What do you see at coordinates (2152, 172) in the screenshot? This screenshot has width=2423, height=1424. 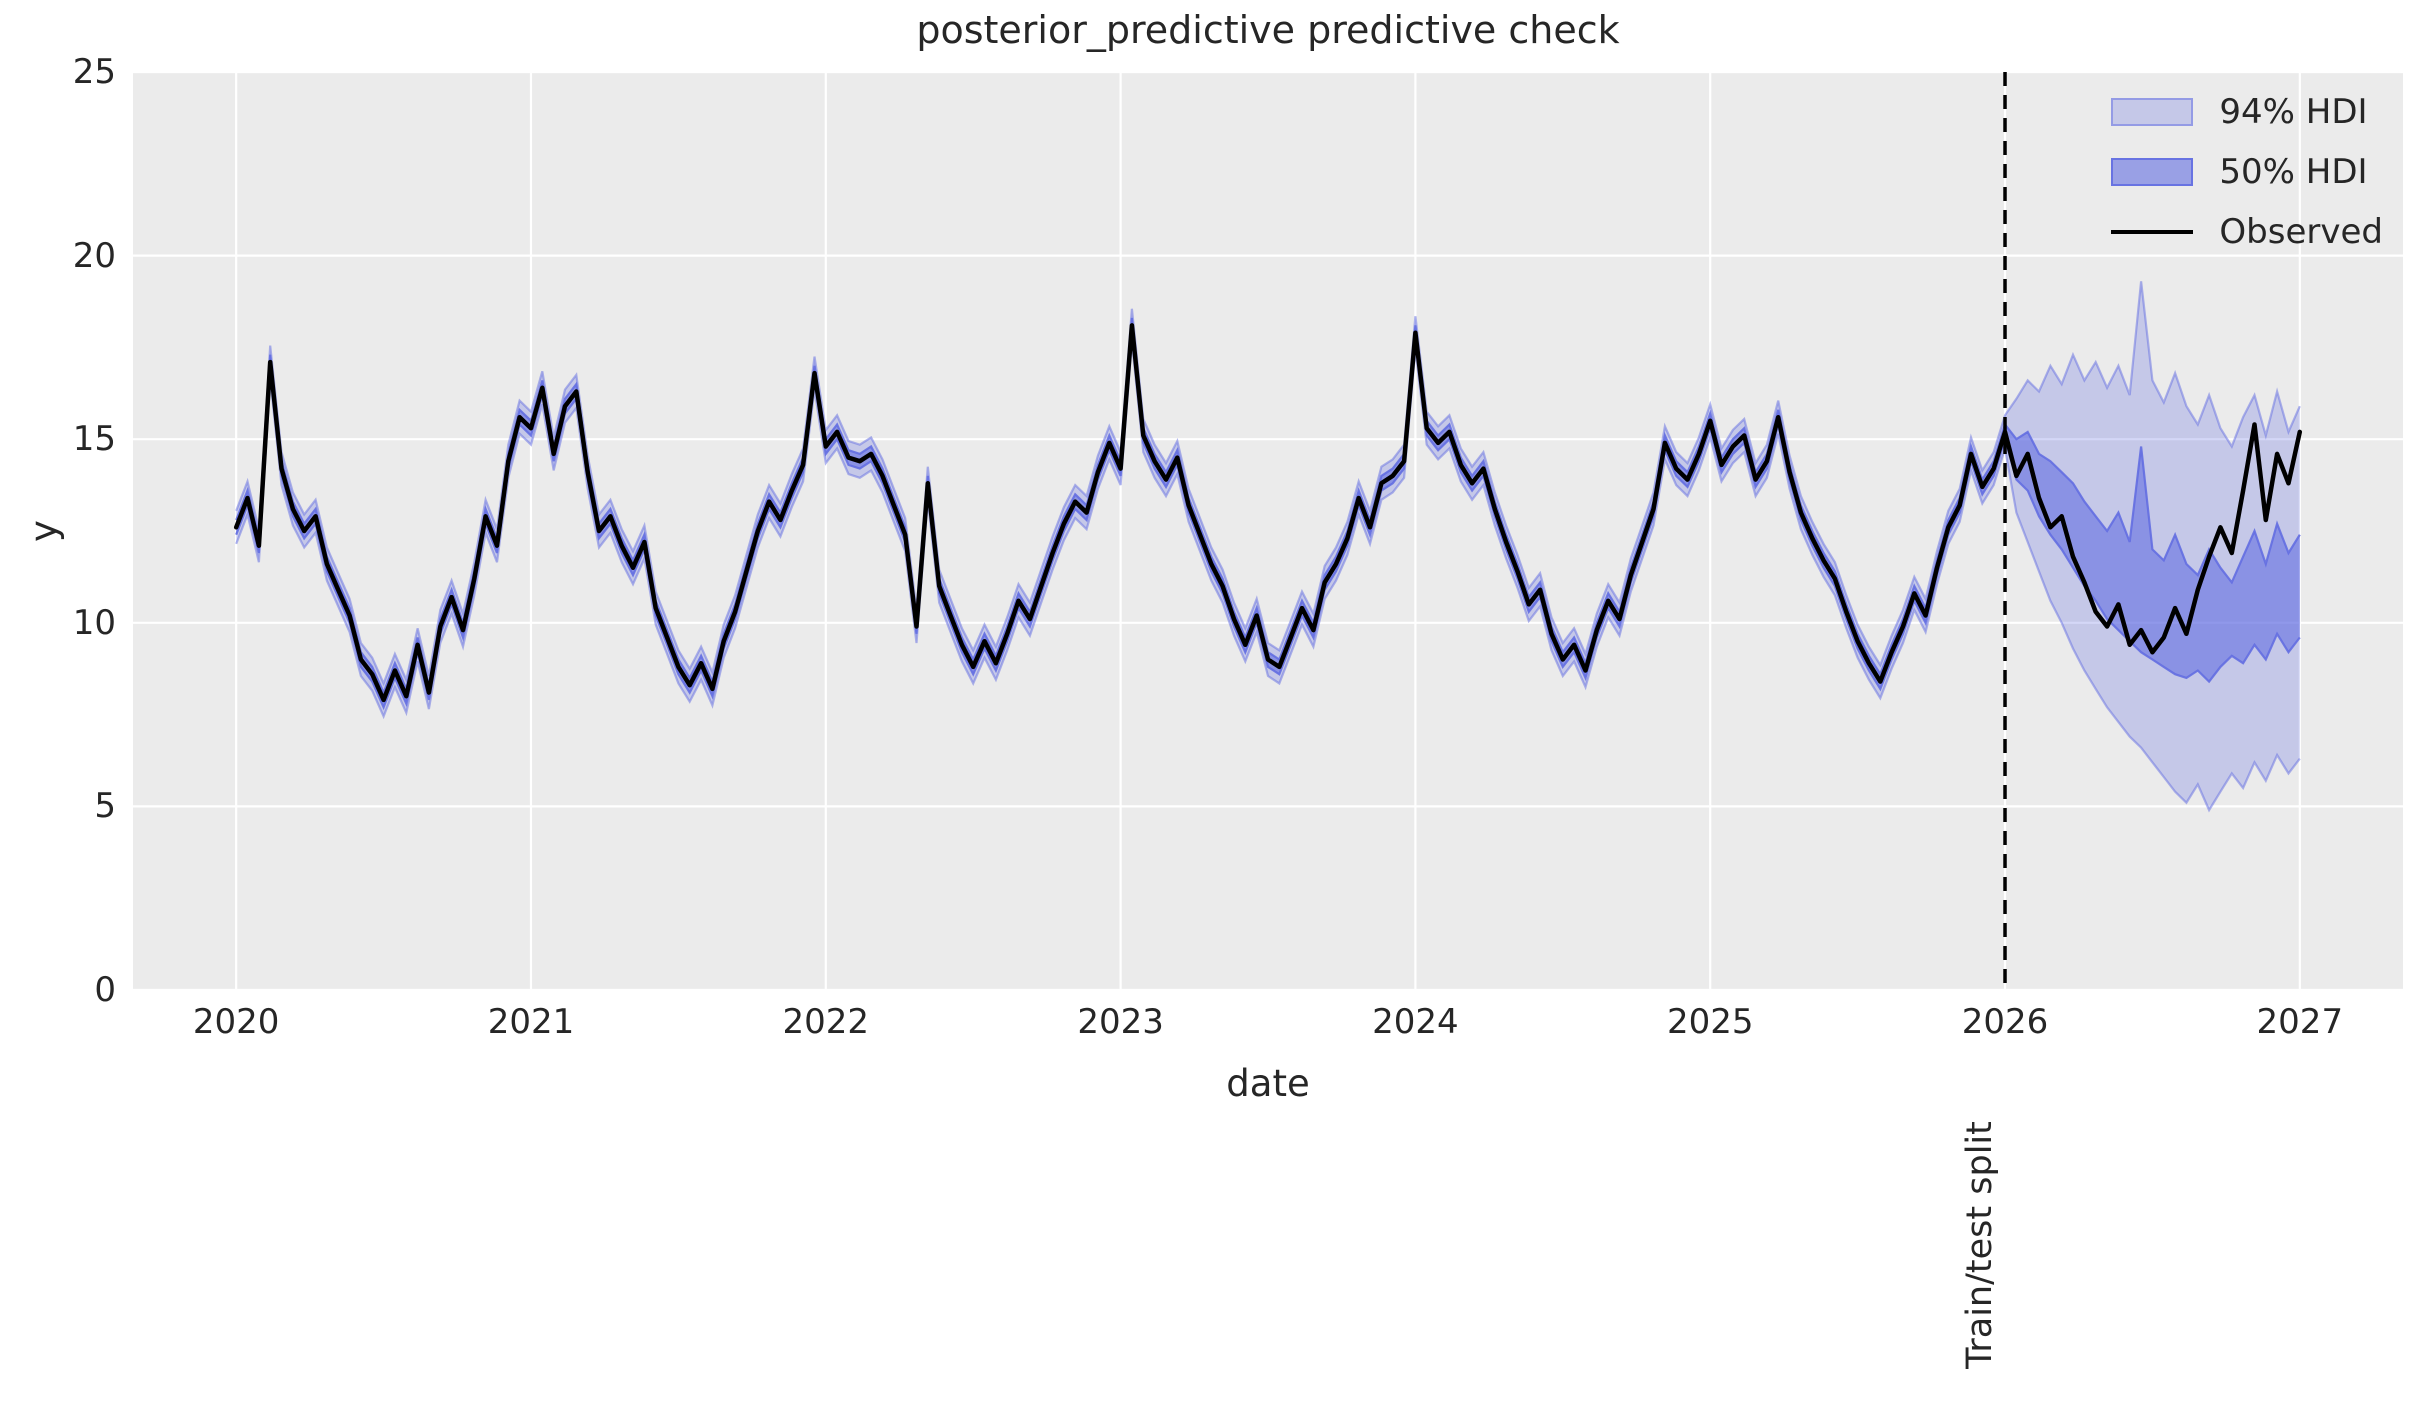 I see `hdi50-swatch-icon` at bounding box center [2152, 172].